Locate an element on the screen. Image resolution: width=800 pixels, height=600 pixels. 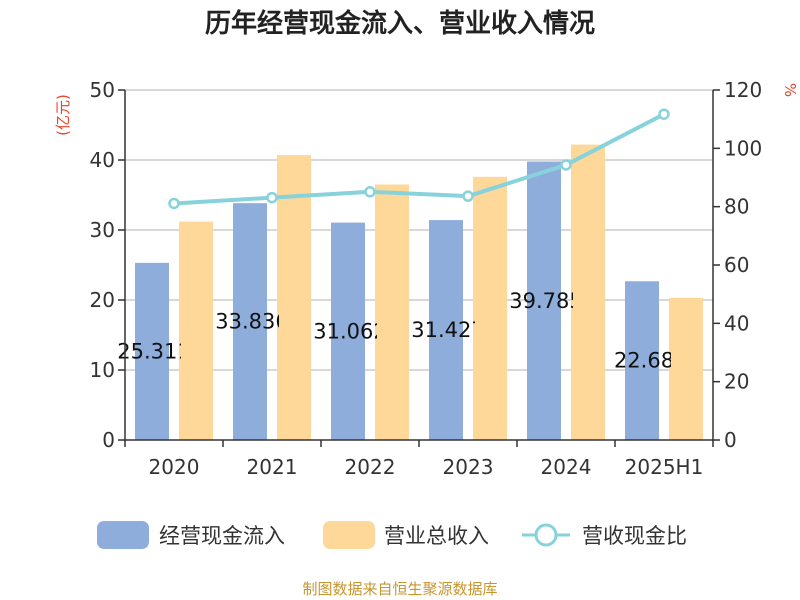
ratio-line is located at coordinates (419, 159).